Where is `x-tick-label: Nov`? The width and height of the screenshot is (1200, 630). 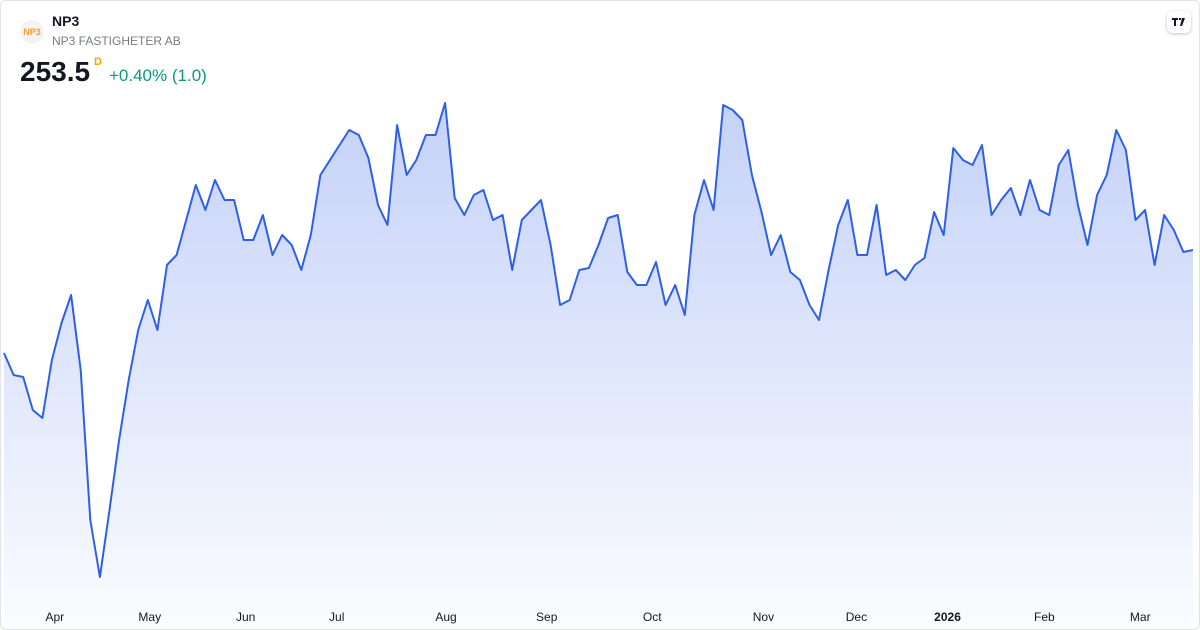
x-tick-label: Nov is located at coordinates (763, 617).